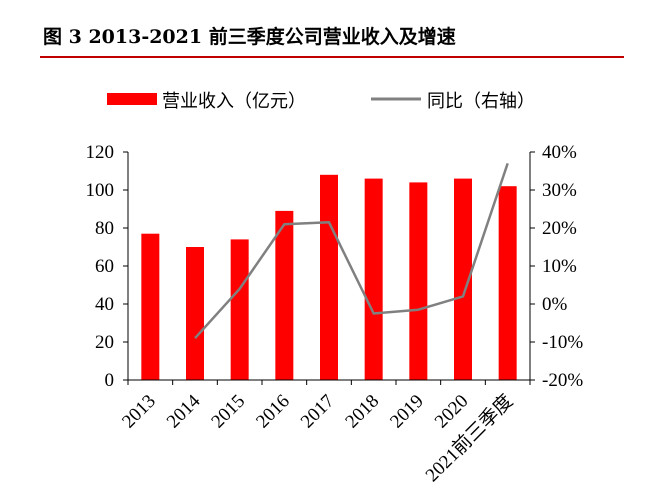 The height and width of the screenshot is (485, 646). Describe the element at coordinates (559, 228) in the screenshot. I see `right-tick-label: 20%` at that location.